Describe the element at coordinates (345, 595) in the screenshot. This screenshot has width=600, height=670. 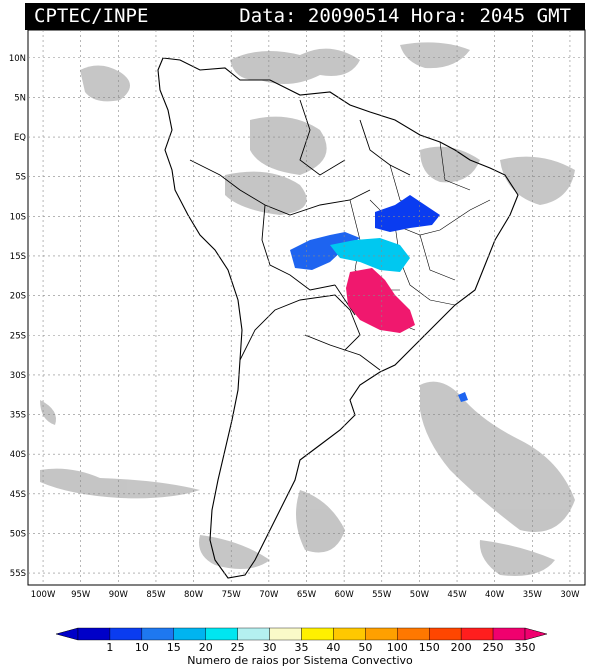
I see `lon-label: 60W` at that location.